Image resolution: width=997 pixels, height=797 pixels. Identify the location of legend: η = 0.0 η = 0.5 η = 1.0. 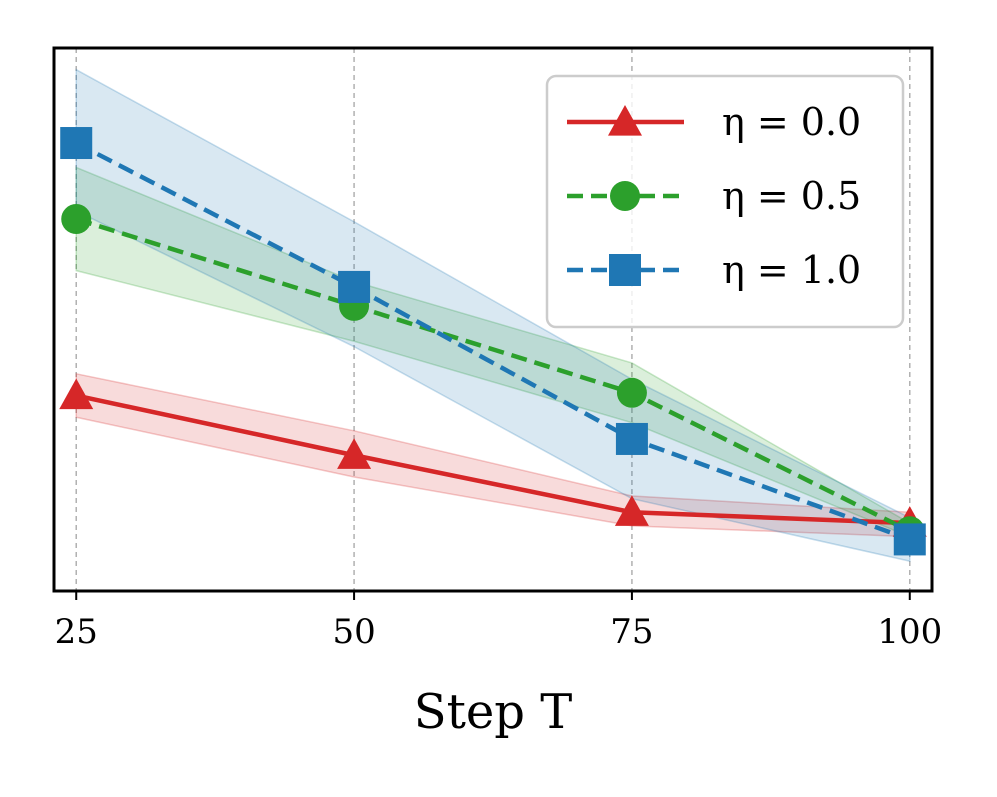
(725, 201).